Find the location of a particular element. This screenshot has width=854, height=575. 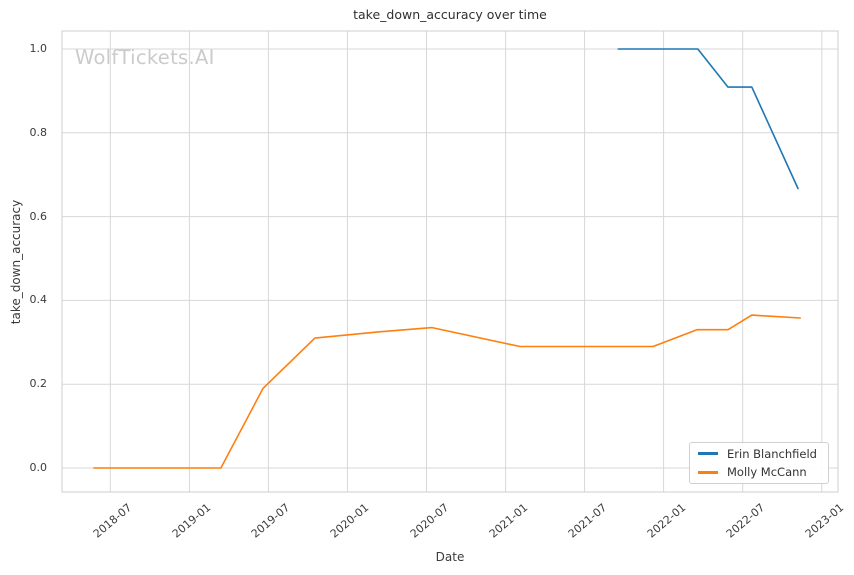

watermark: WolfTickets.AI is located at coordinates (145, 57).